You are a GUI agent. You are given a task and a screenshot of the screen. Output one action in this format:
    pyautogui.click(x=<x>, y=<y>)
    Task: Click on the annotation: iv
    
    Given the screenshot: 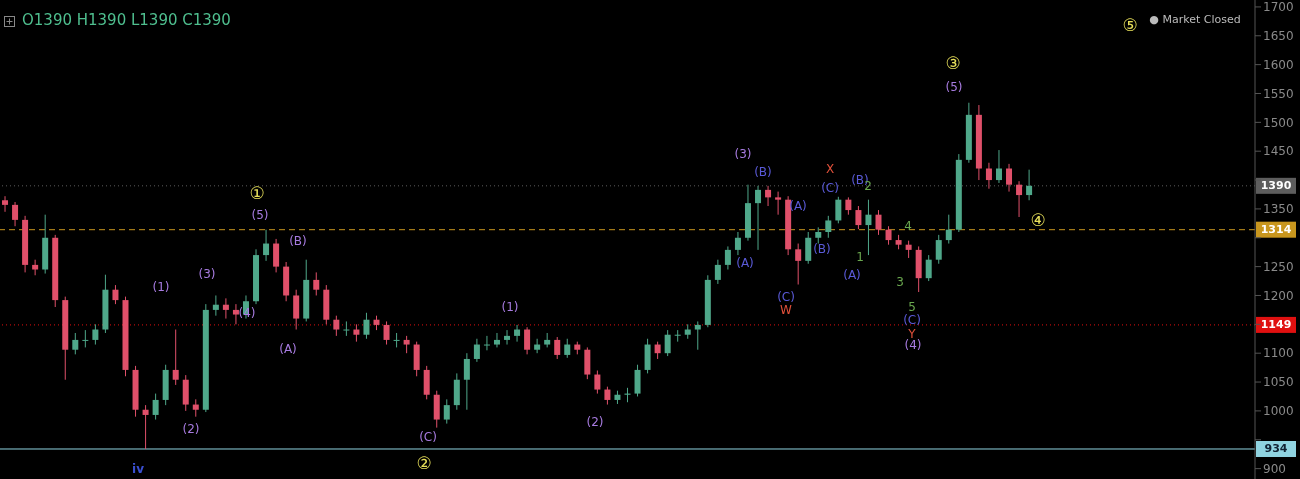 What is the action you would take?
    pyautogui.click(x=138, y=469)
    